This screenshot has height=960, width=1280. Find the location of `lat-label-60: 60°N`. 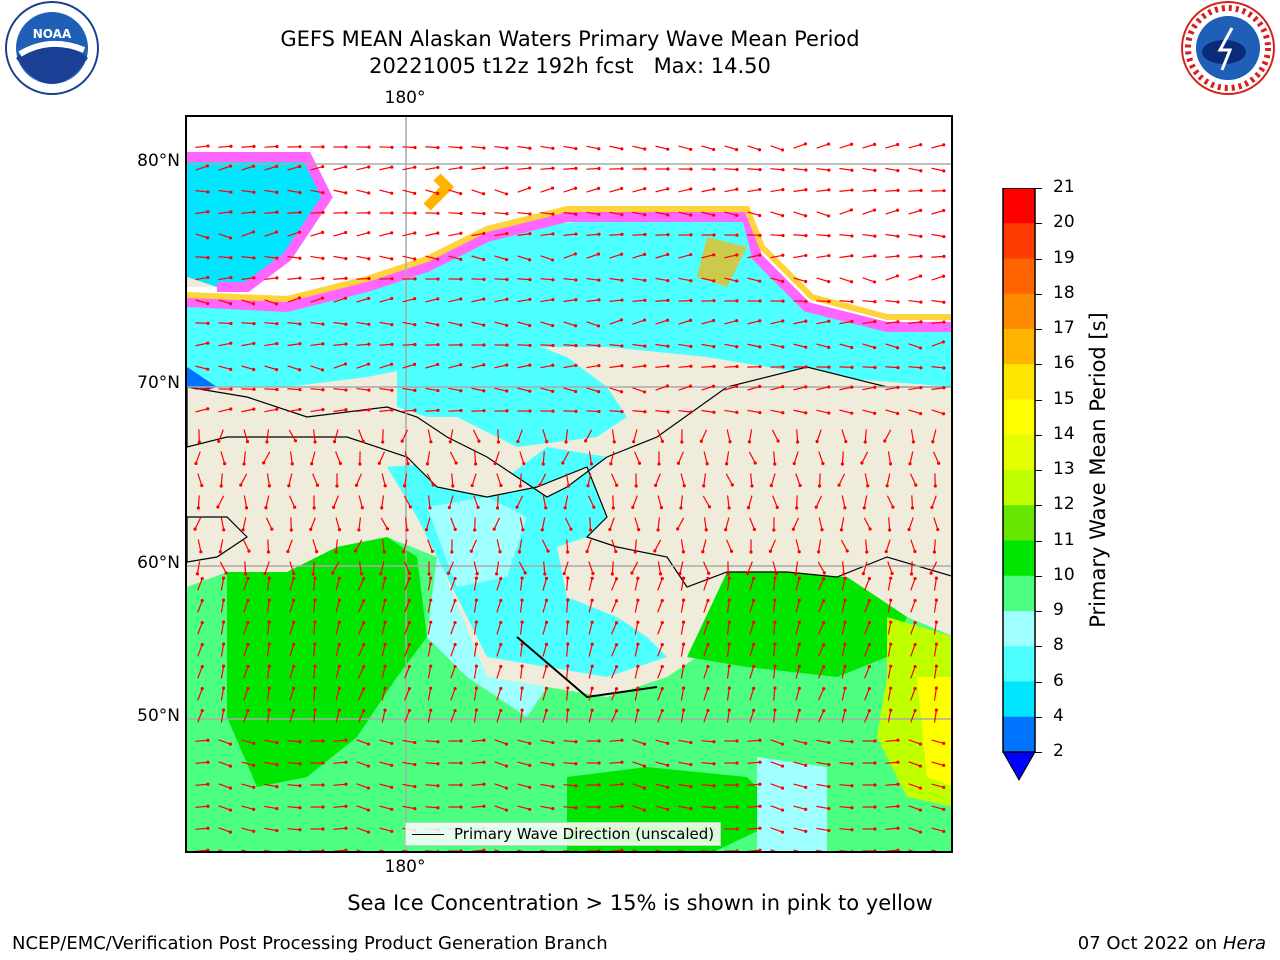

lat-label-60: 60°N is located at coordinates (158, 563).